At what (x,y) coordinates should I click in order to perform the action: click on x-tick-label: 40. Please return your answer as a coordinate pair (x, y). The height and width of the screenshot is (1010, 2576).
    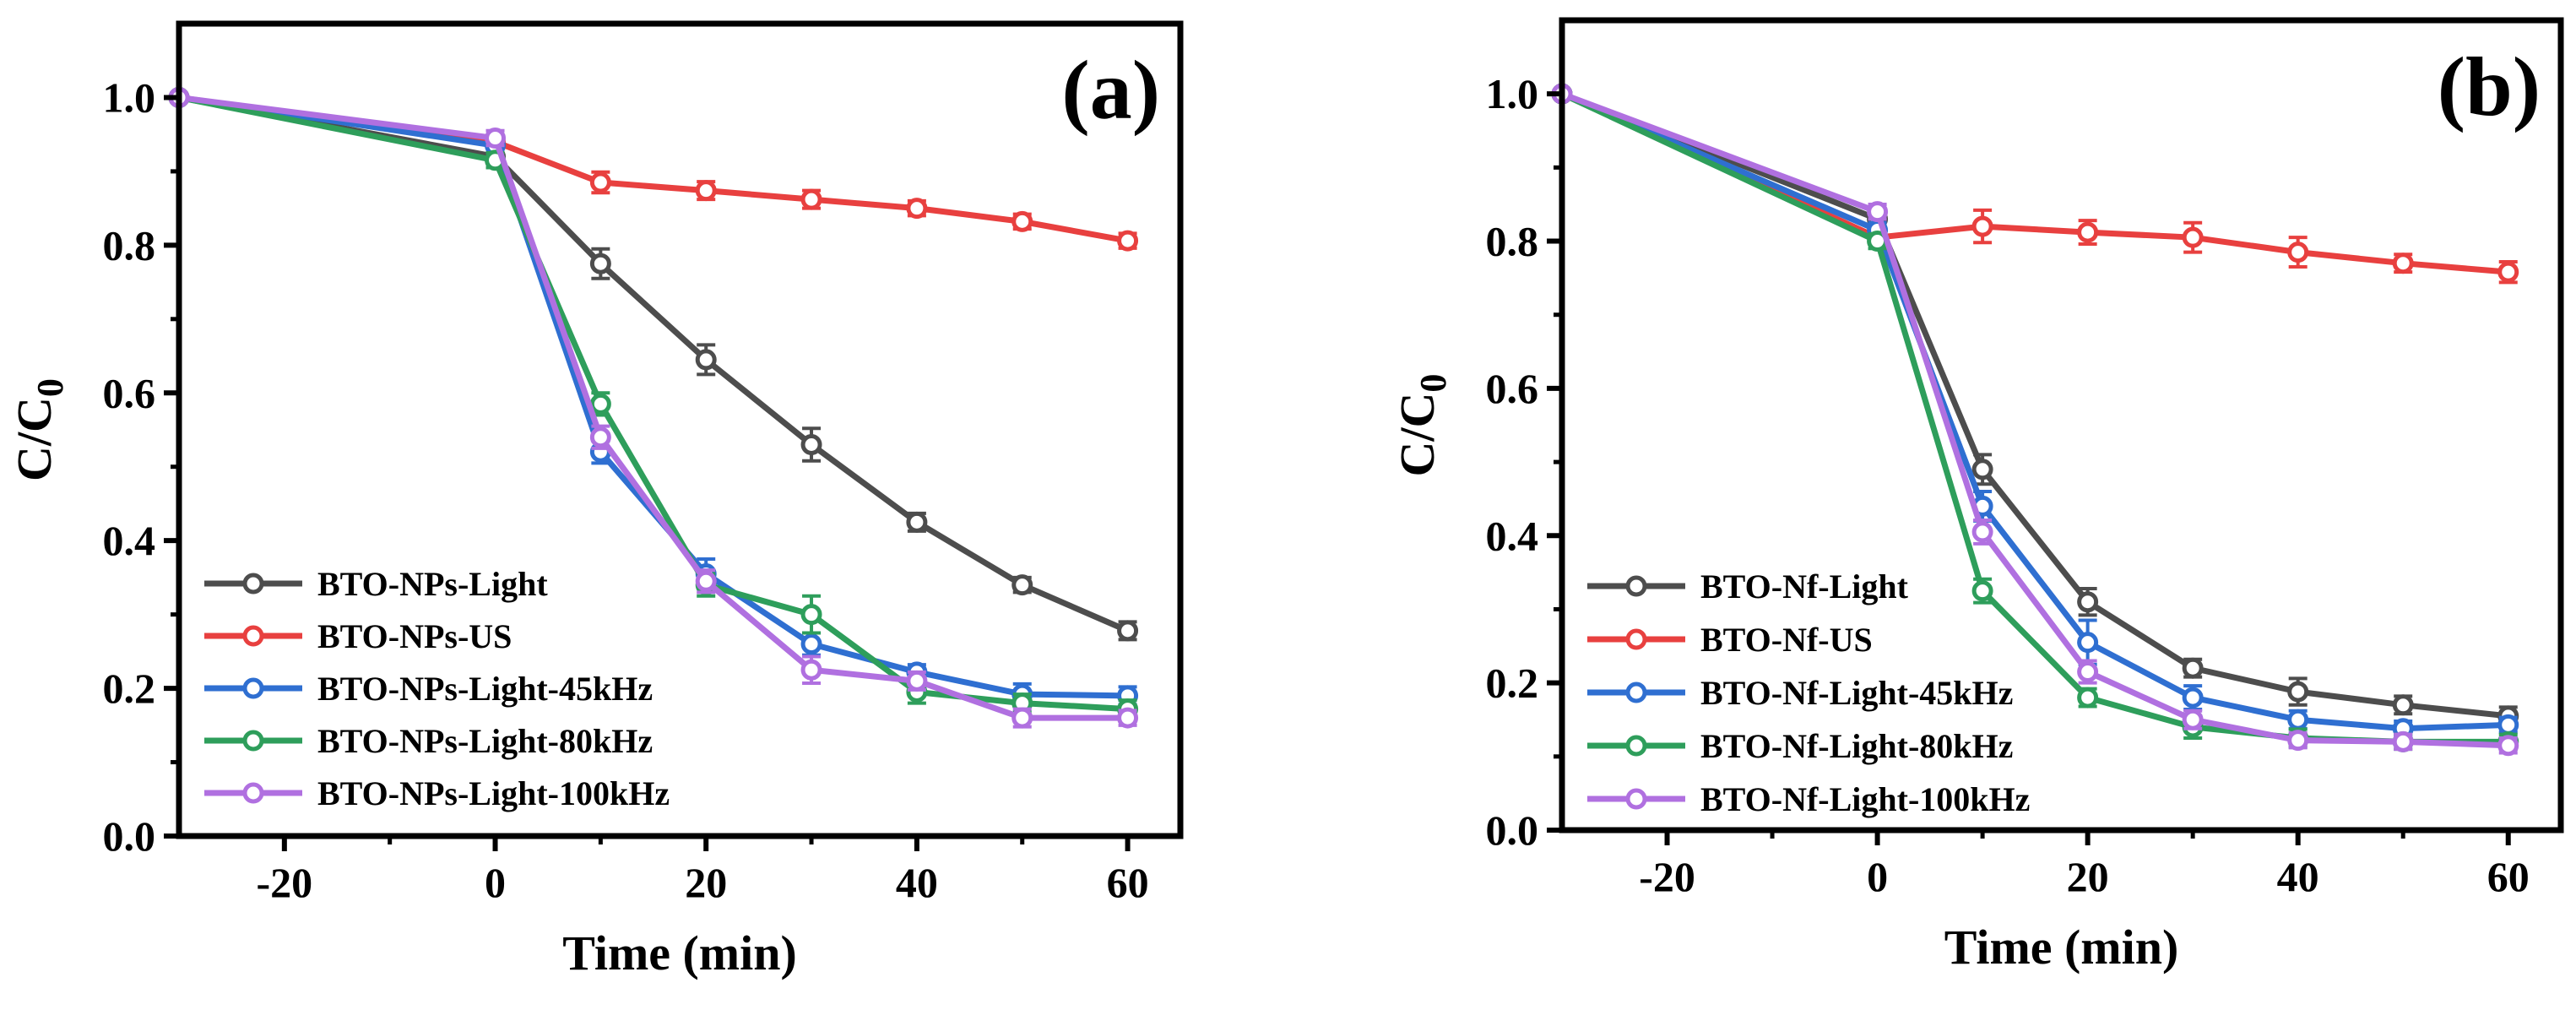
    Looking at the image, I should click on (917, 882).